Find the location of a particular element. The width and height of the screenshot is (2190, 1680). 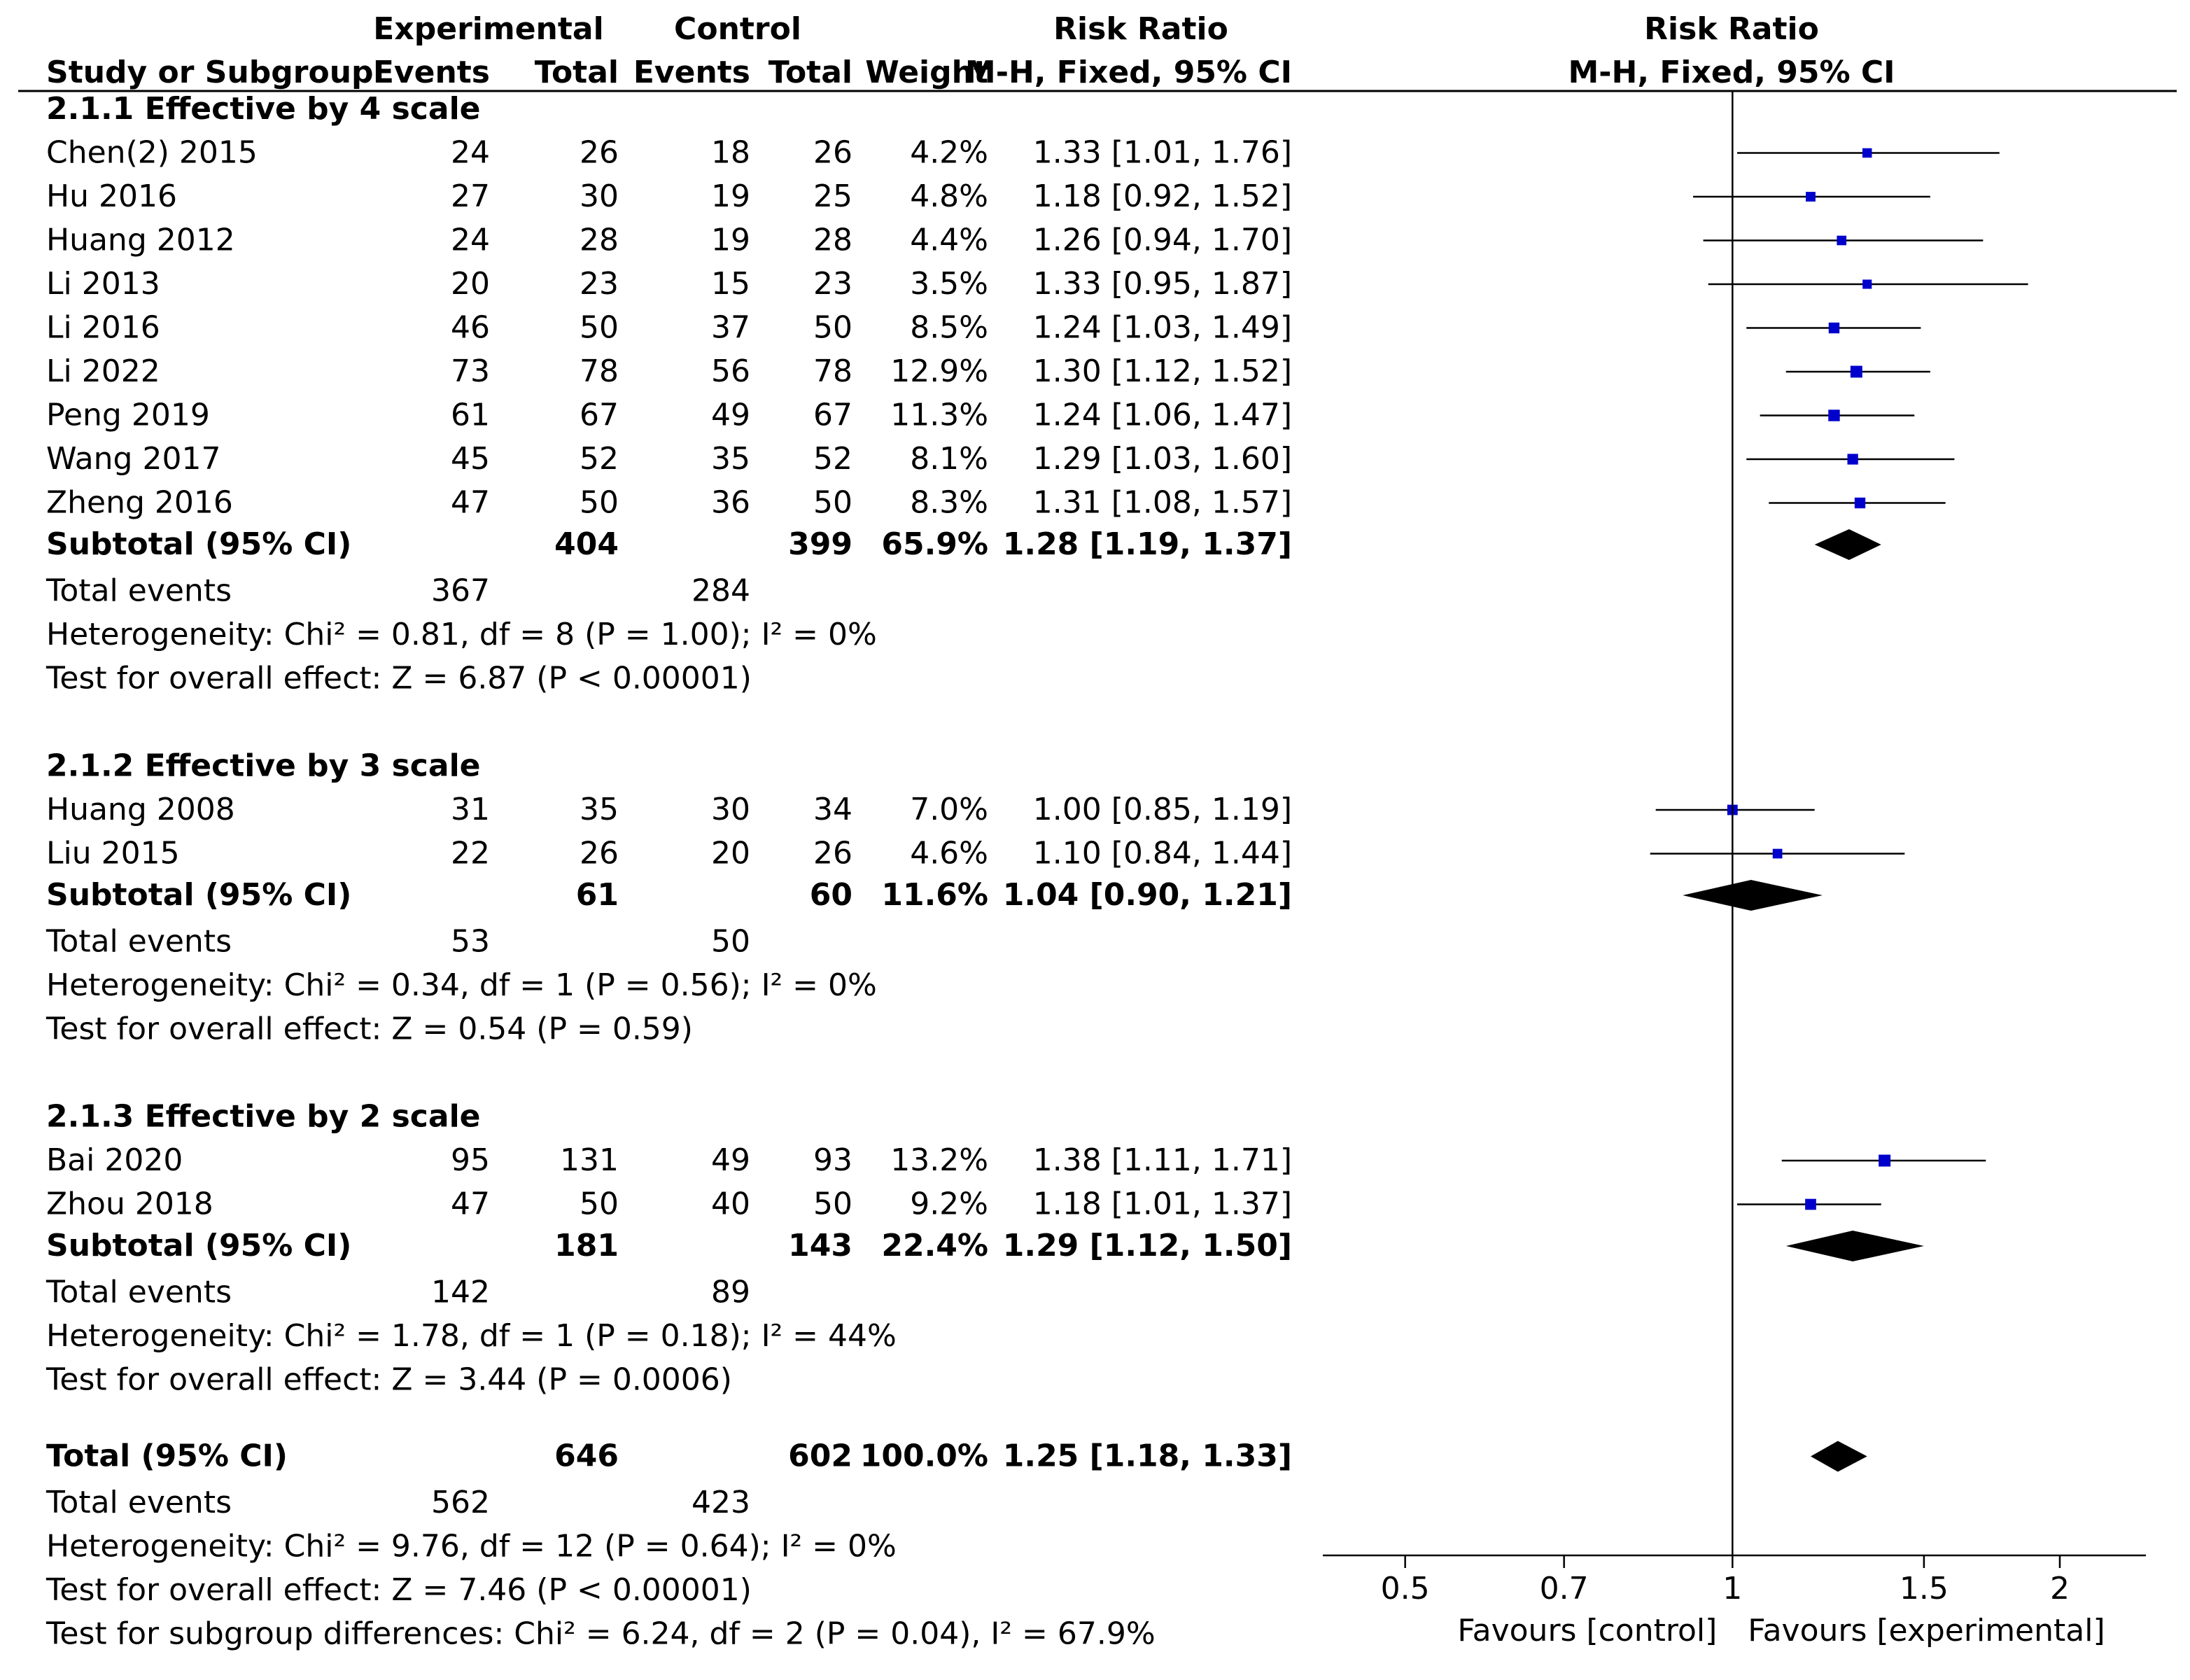

study-name: Wang 2017 is located at coordinates (133, 459).